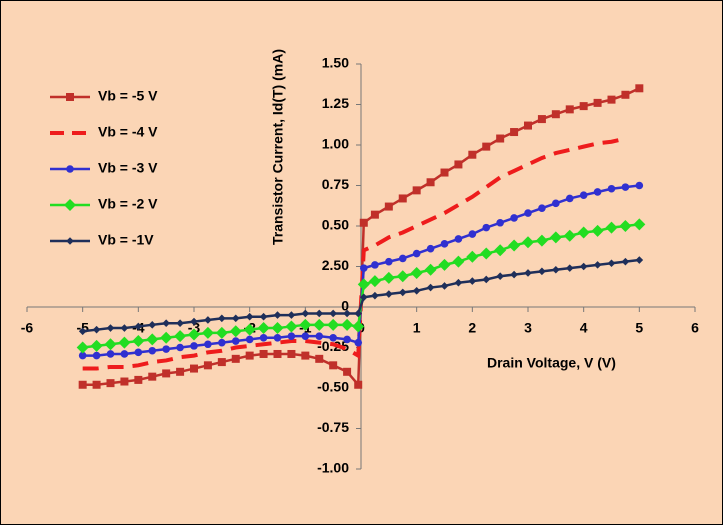 This screenshot has width=723, height=525. I want to click on legend-label: Vb = -4 V, so click(128, 132).